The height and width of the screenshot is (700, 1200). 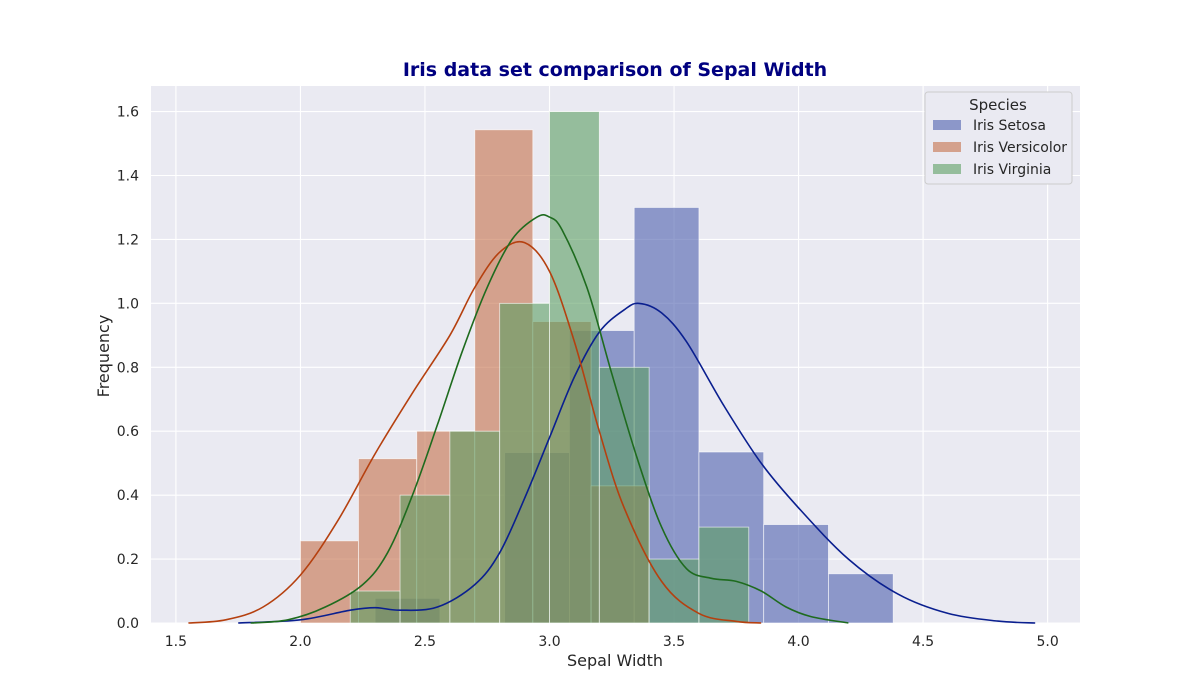 What do you see at coordinates (1020, 148) in the screenshot?
I see `legend-label: Iris Versicolor` at bounding box center [1020, 148].